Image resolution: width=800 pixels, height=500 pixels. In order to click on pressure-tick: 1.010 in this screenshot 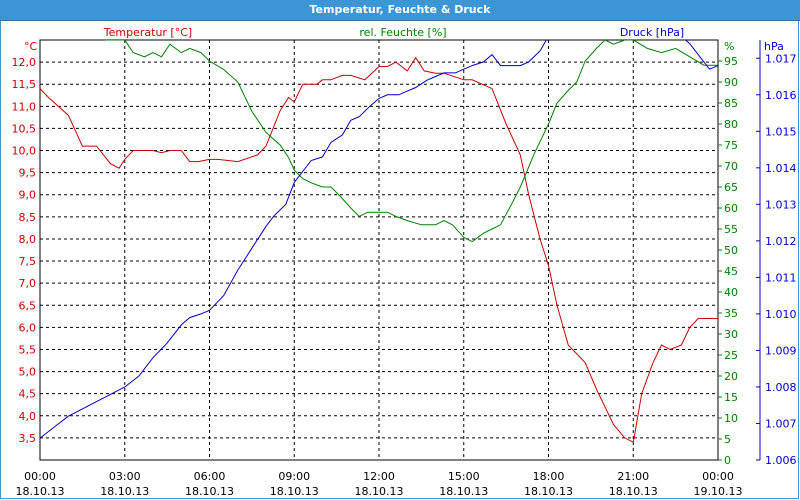, I will do `click(781, 314)`.